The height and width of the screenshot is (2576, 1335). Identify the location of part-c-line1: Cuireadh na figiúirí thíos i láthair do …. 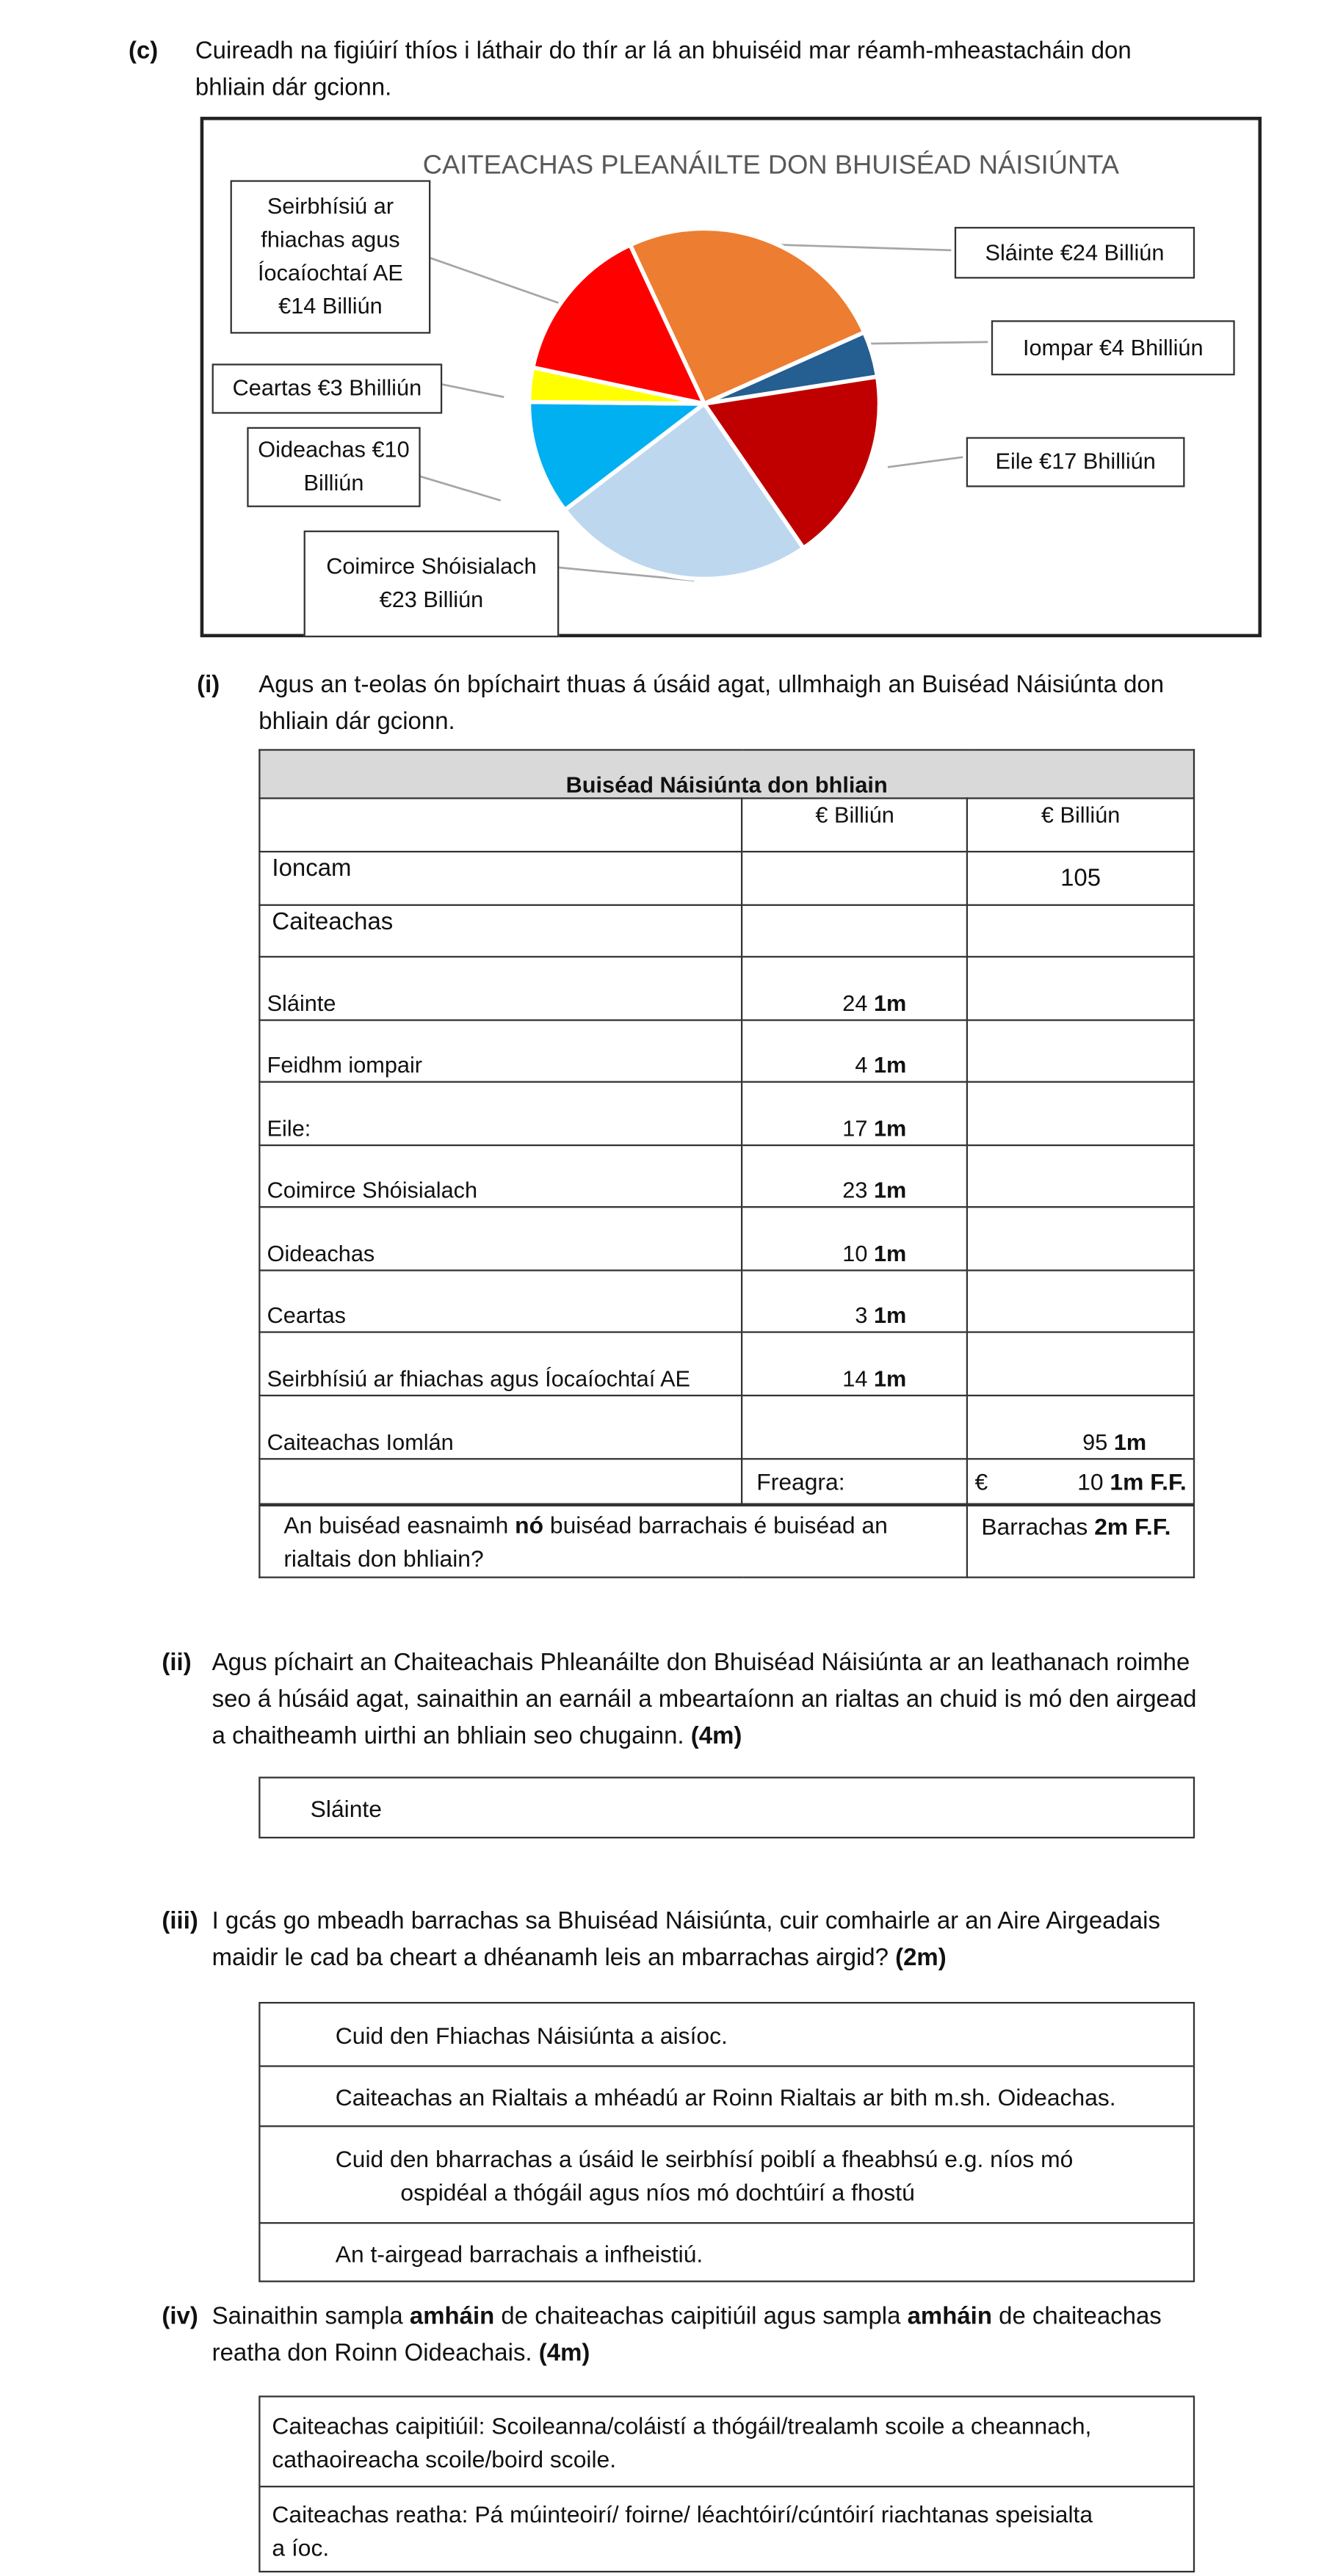
(663, 52).